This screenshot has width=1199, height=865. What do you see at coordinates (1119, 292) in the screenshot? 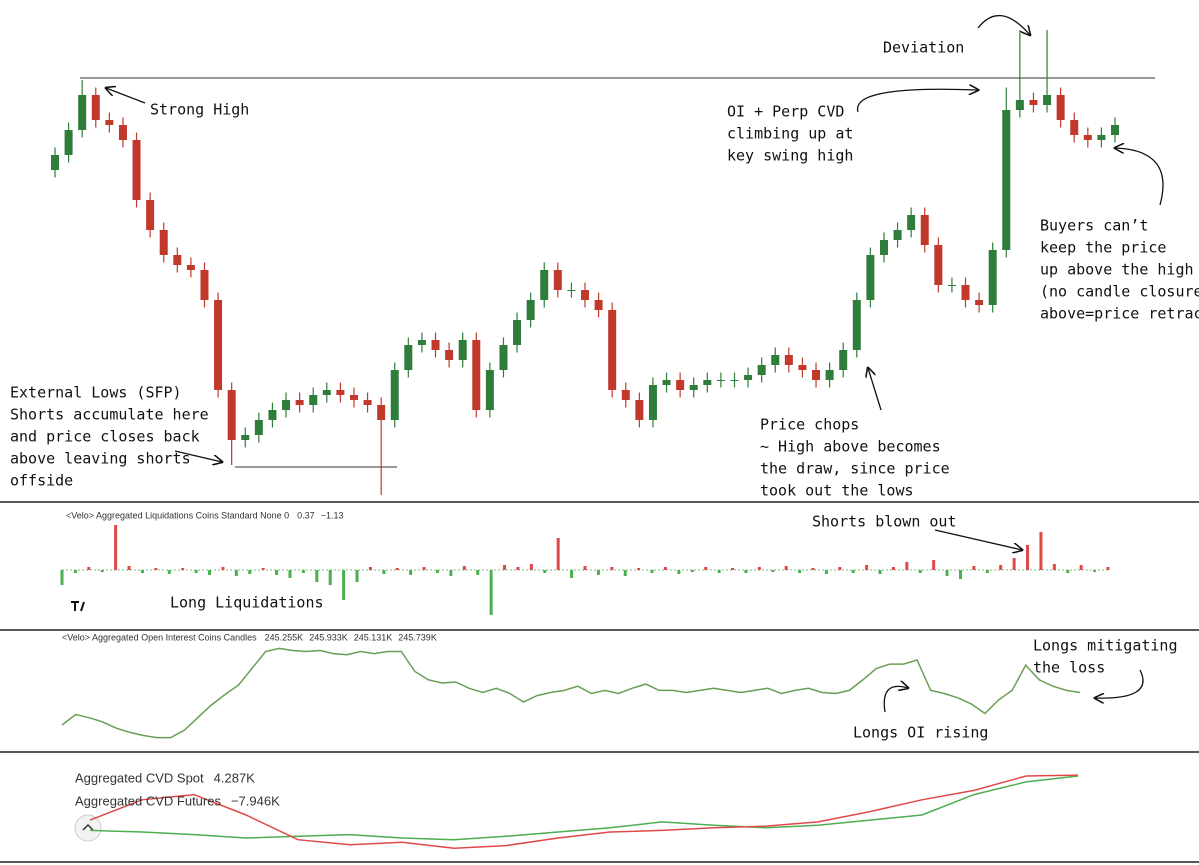
I see `annotation: (no candle closures` at bounding box center [1119, 292].